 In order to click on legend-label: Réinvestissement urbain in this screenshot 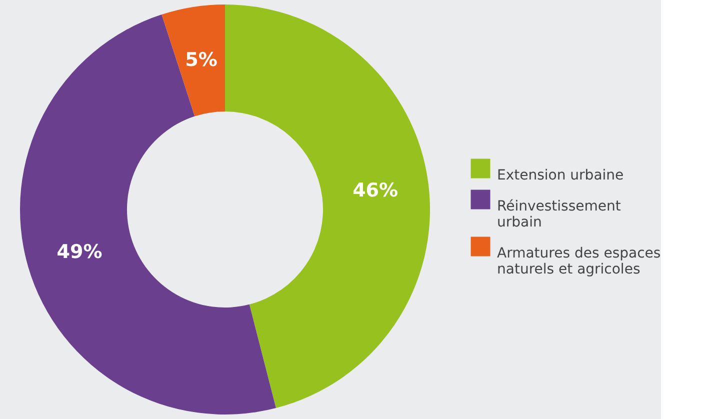, I will do `click(559, 214)`.